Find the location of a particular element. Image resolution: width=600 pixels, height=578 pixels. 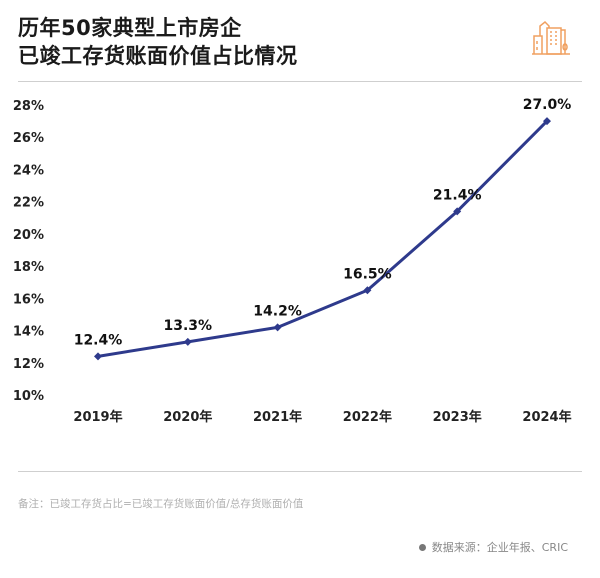

header-divider is located at coordinates (300, 81).